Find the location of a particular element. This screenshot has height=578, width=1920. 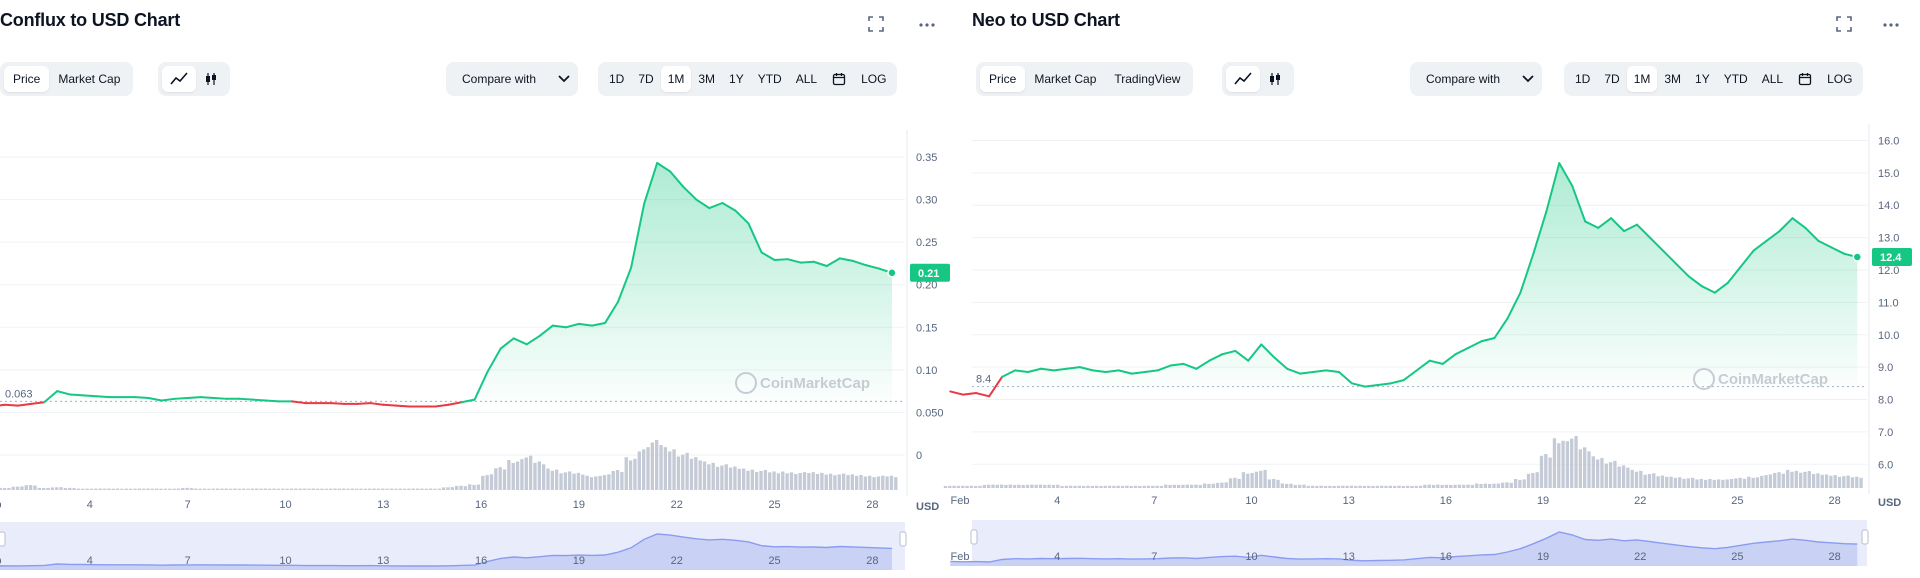

navigator-tick-label: 25 is located at coordinates (1737, 557).